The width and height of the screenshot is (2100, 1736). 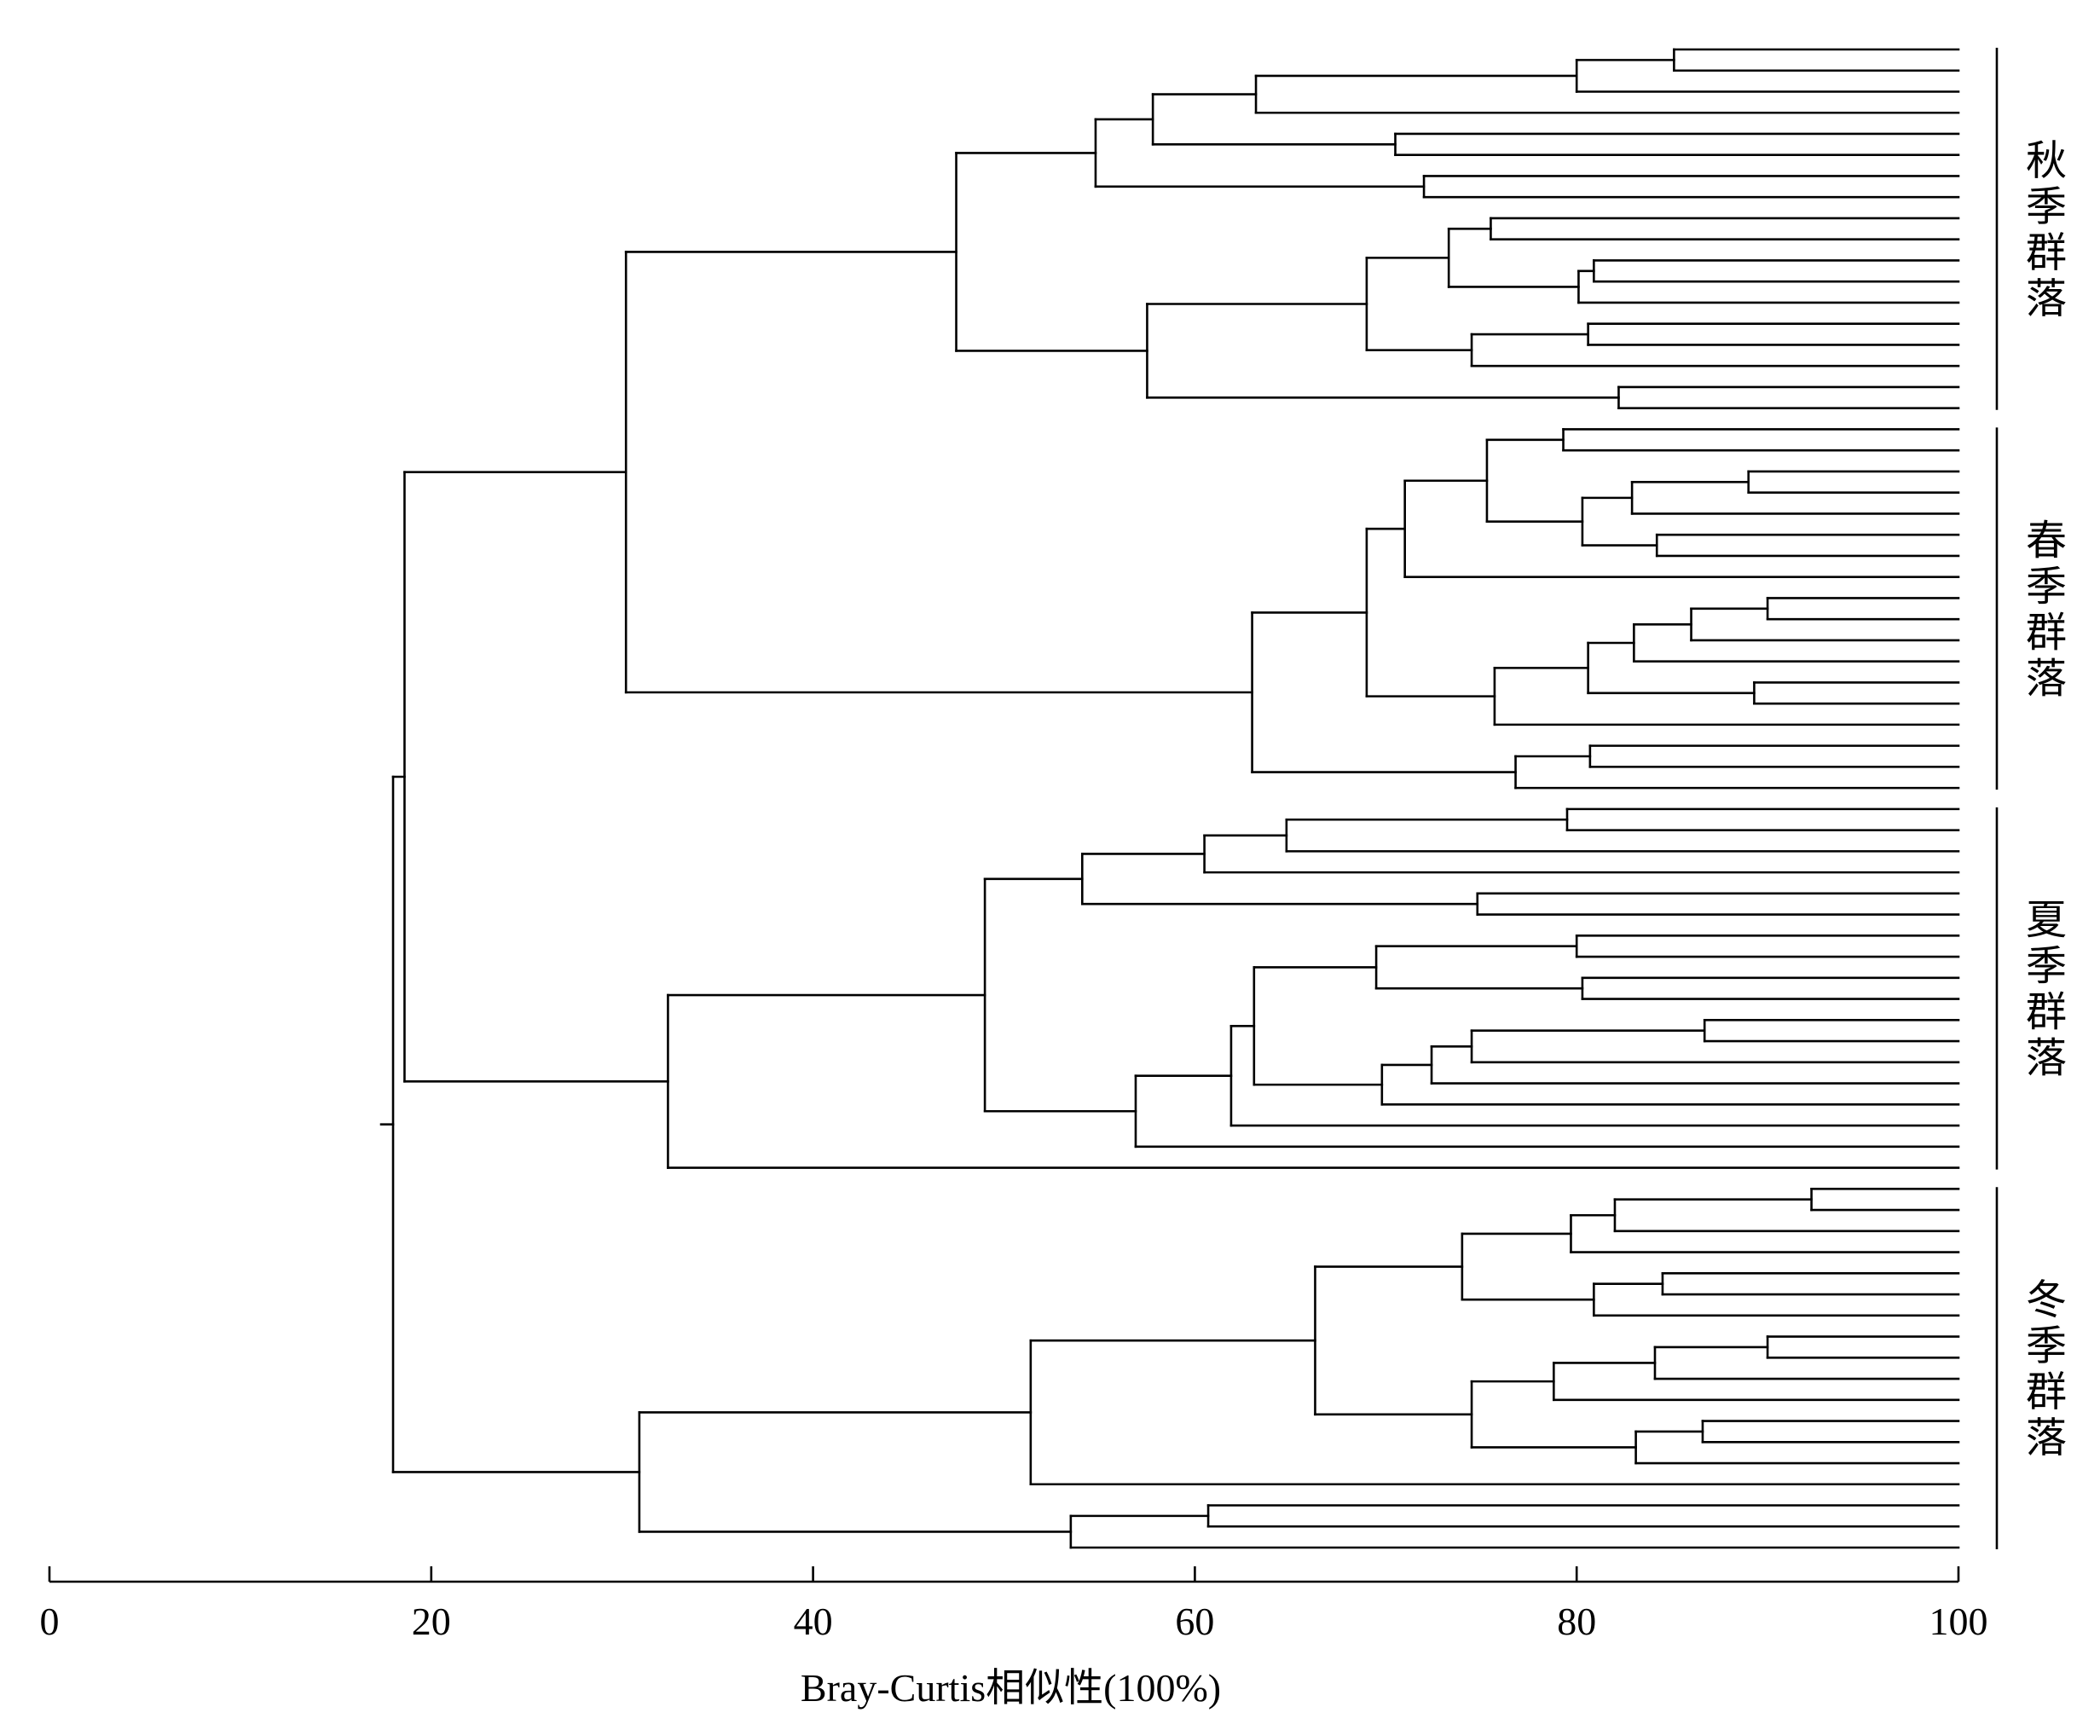 I want to click on season-group-label: 秋季群落, so click(x=2046, y=230).